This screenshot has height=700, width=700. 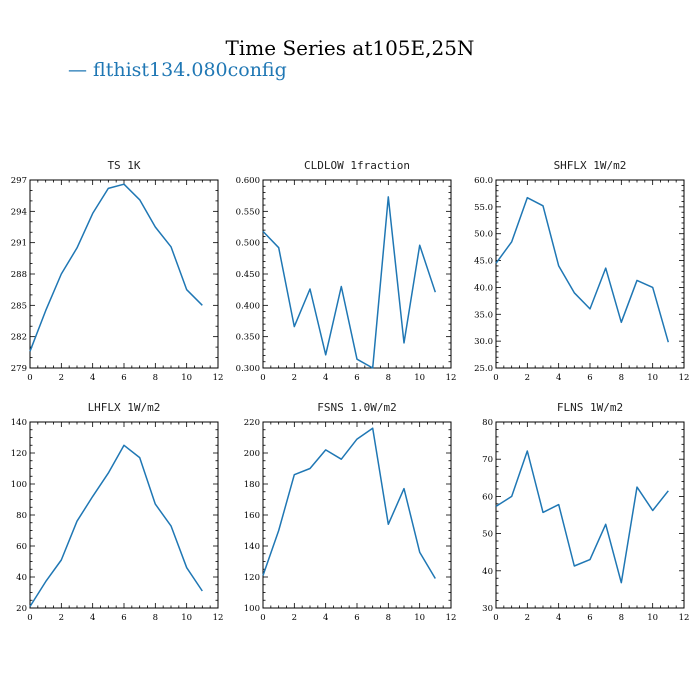 What do you see at coordinates (248, 181) in the screenshot?
I see `y-tick-label: 0.600` at bounding box center [248, 181].